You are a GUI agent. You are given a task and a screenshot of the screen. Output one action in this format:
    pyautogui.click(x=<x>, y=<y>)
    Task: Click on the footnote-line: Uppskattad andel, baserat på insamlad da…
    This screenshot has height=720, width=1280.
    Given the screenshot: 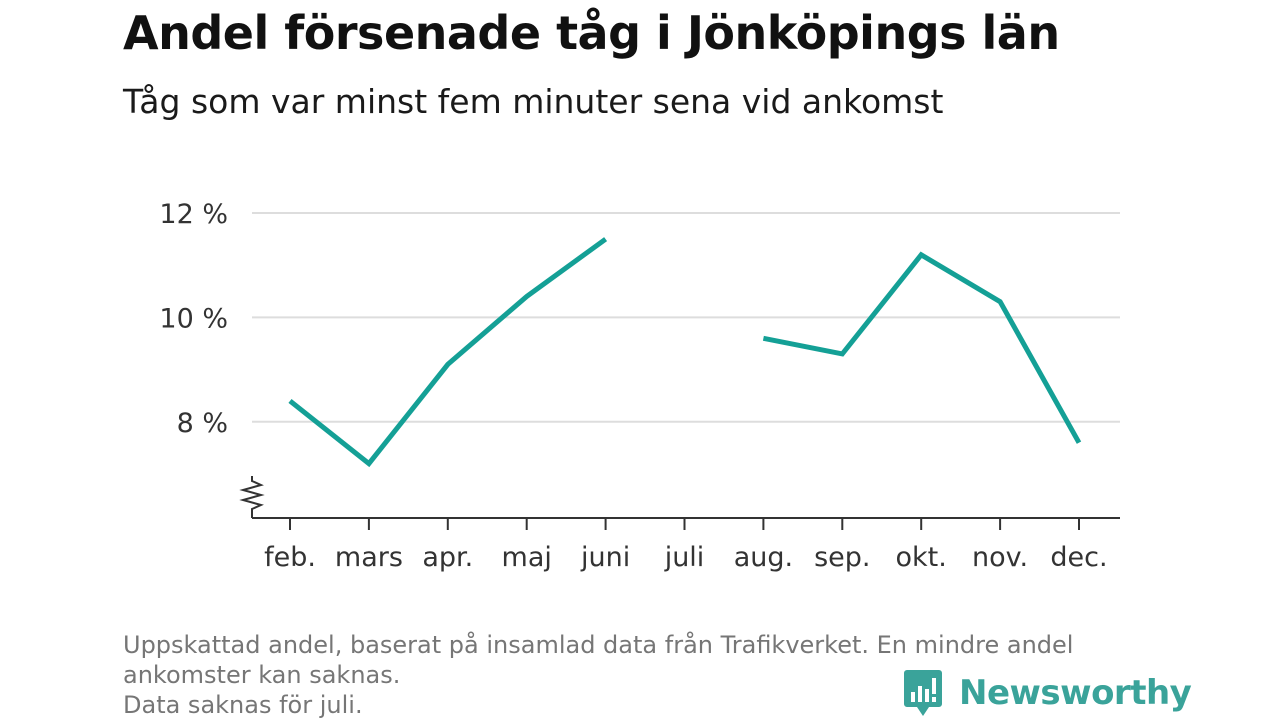 What is the action you would take?
    pyautogui.click(x=598, y=645)
    